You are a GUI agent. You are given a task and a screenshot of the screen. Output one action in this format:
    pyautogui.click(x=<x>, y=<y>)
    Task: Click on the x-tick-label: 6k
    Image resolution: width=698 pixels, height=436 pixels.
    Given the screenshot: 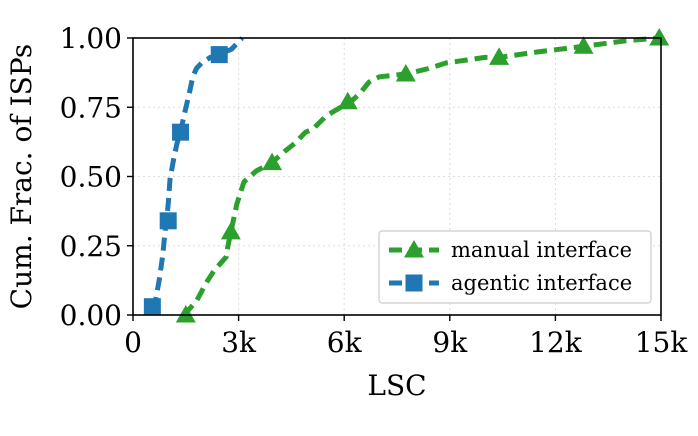 What is the action you would take?
    pyautogui.click(x=345, y=342)
    